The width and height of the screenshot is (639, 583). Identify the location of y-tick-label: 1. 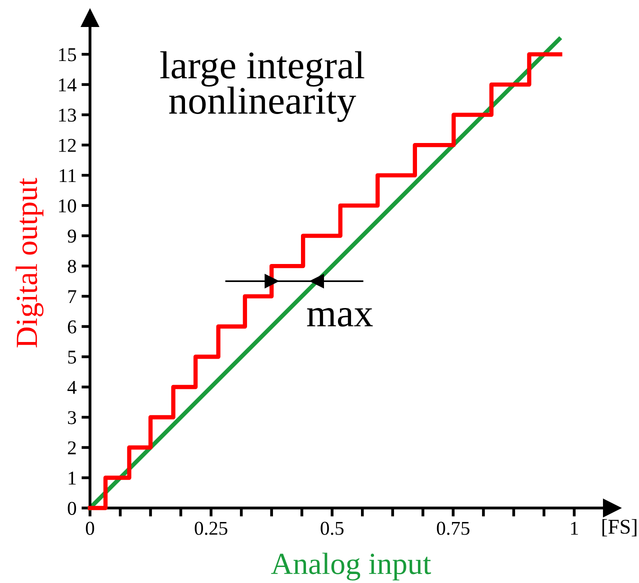
(72, 478).